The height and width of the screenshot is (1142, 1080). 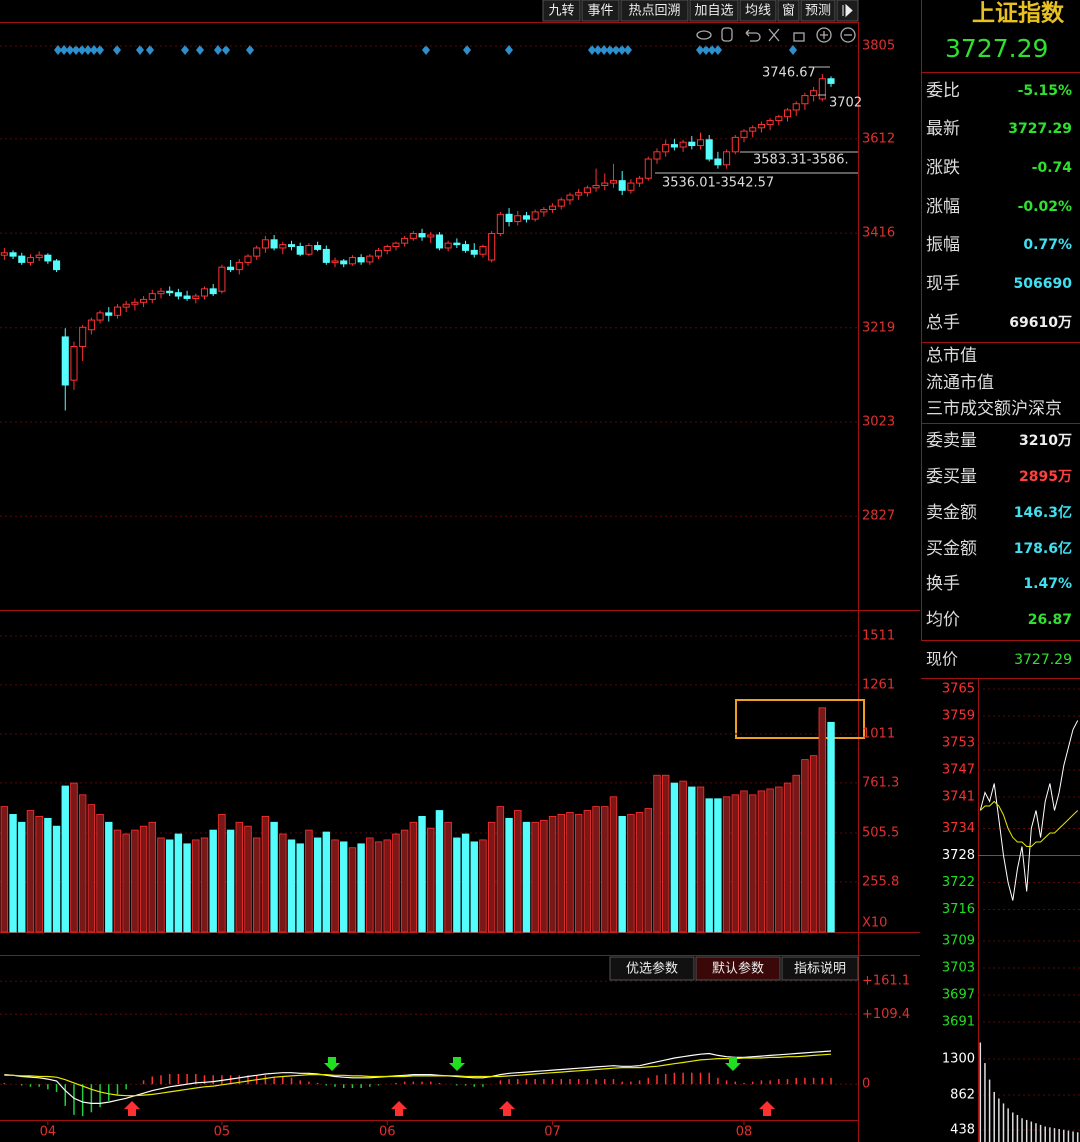 I want to click on y-tick-label: 1300, so click(x=958, y=1058).